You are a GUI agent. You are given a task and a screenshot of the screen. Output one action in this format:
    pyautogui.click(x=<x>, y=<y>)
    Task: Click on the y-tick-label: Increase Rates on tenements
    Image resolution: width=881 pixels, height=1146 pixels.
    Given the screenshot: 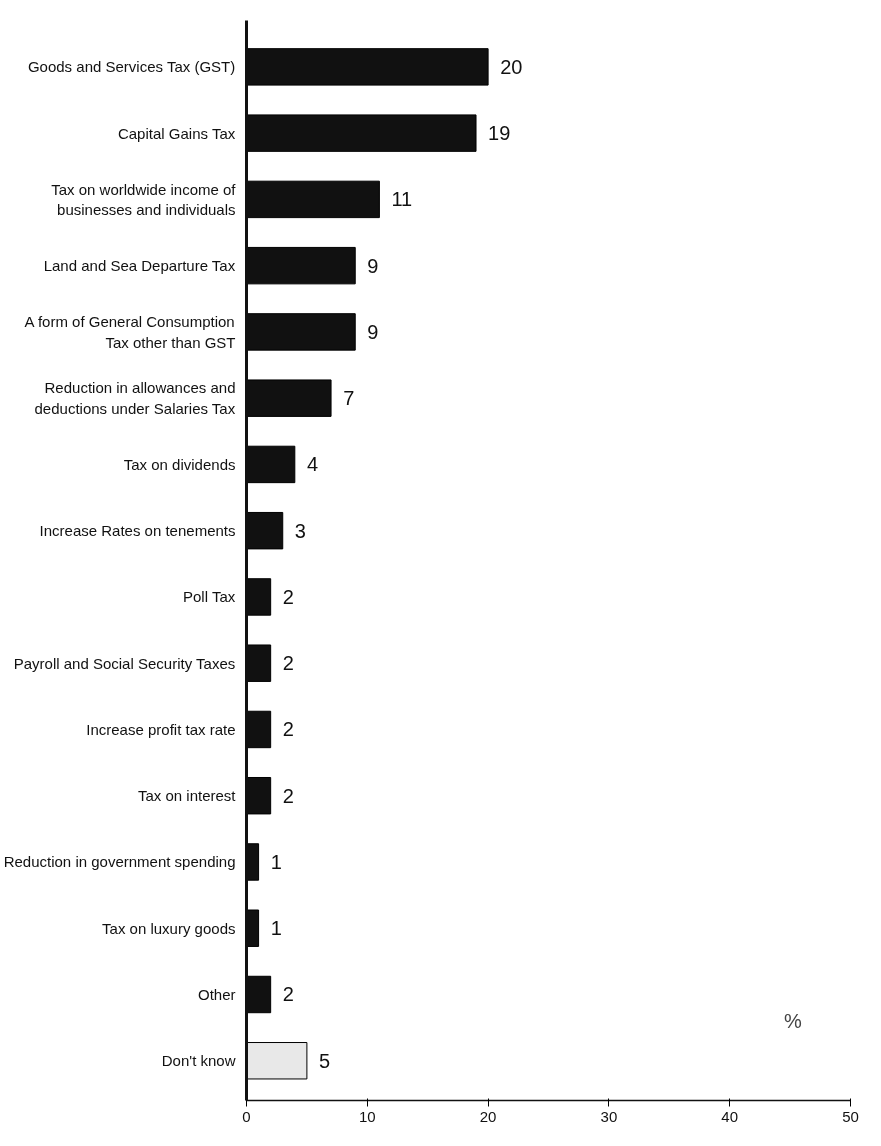 What is the action you would take?
    pyautogui.click(x=137, y=531)
    